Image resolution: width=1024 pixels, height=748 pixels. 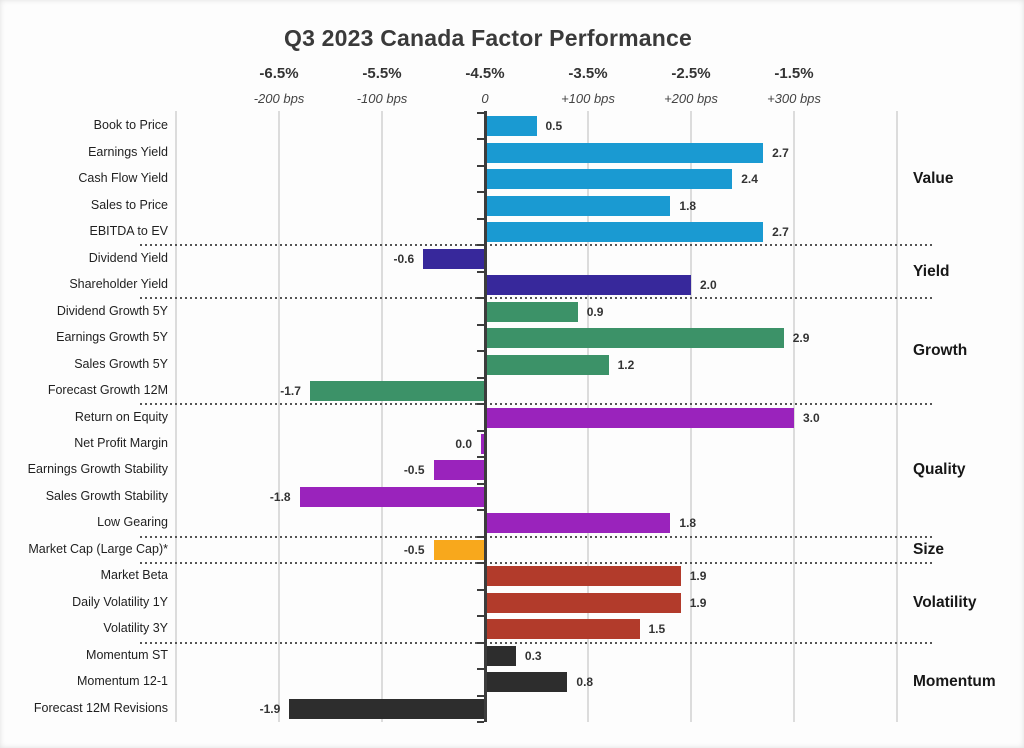 I want to click on axis-bps-label: +100 bps, so click(x=588, y=98).